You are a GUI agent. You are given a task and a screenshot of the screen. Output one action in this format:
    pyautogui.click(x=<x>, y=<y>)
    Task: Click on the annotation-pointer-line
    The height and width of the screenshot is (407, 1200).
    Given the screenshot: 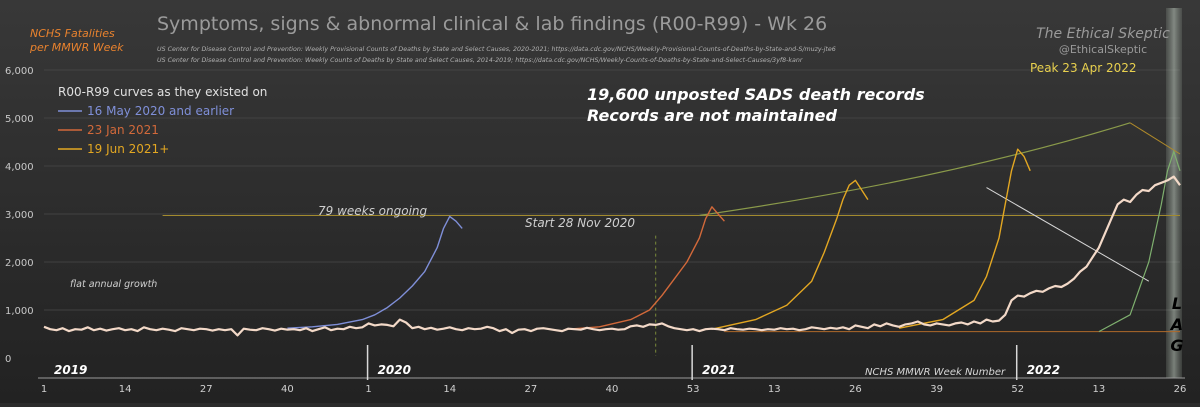 What is the action you would take?
    pyautogui.click(x=1068, y=234)
    